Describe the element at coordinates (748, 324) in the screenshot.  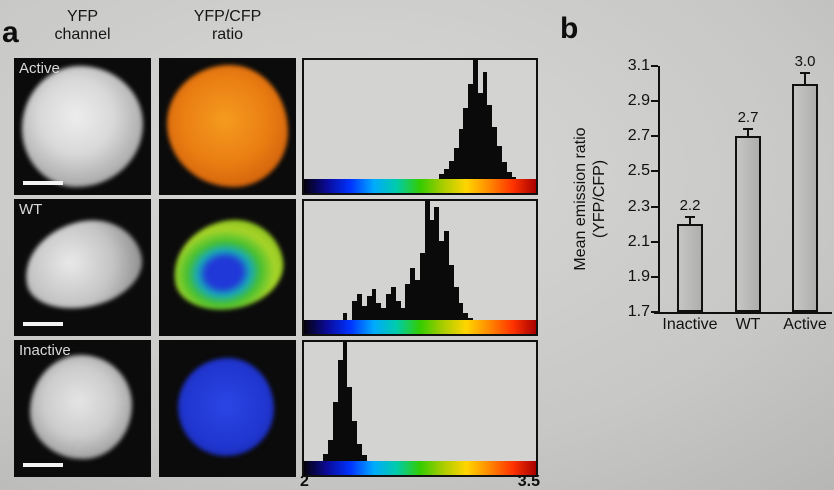
I see `x-category-label: WT` at that location.